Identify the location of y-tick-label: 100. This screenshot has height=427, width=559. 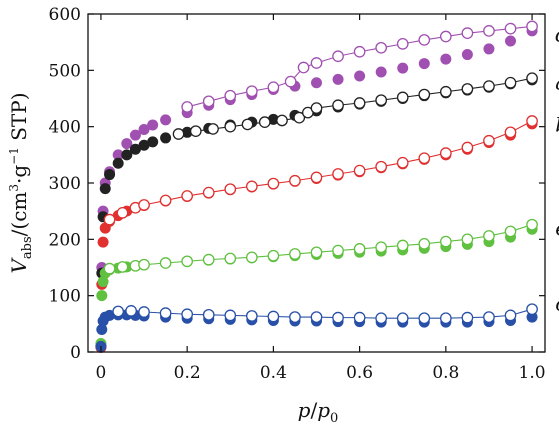
(65, 297).